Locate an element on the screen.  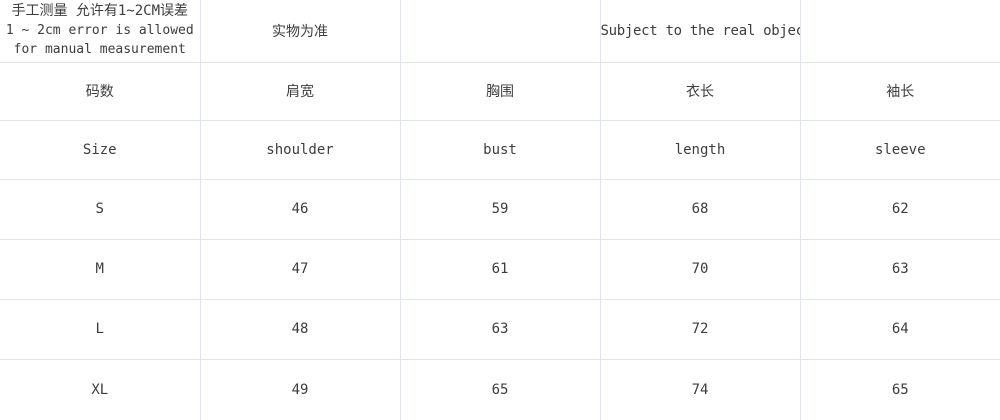
disclaimer-text-zh: 手工测量 允许有1~2CM误差 is located at coordinates (100, 11).